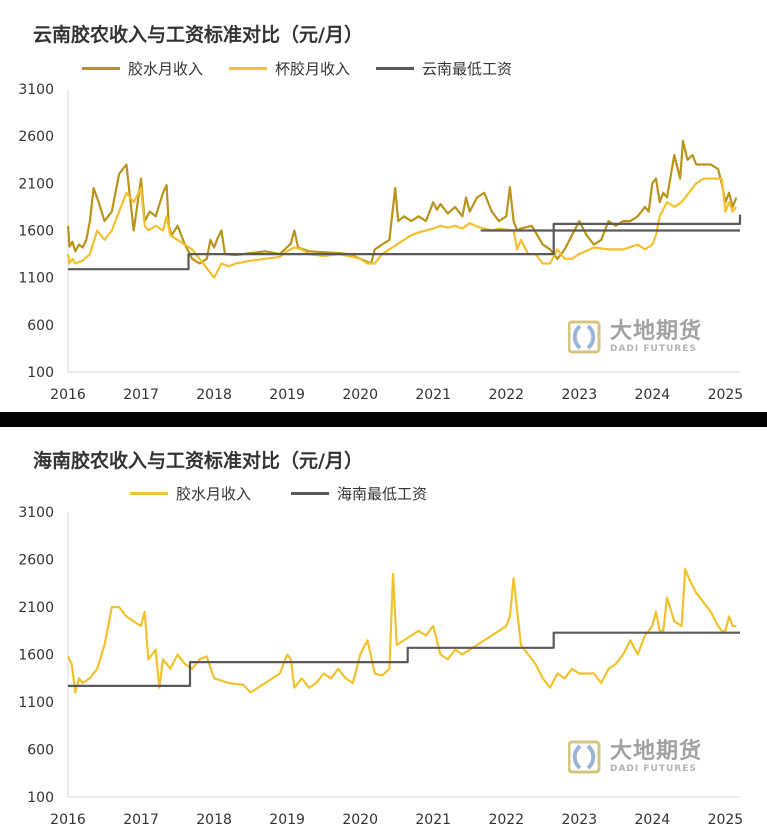  I want to click on legend-label: 杯胶月收入, so click(313, 69).